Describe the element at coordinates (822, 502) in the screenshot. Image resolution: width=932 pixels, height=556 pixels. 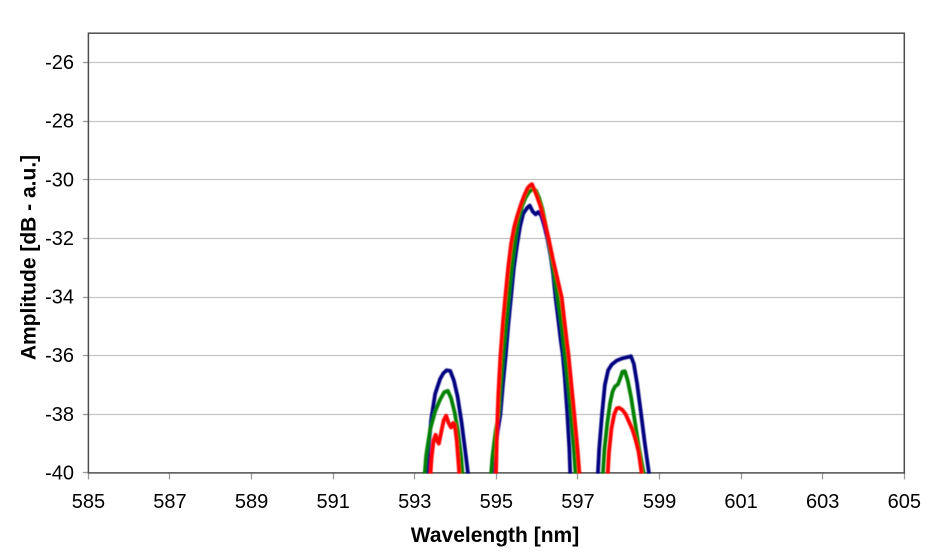
I see `svg-text: 603` at that location.